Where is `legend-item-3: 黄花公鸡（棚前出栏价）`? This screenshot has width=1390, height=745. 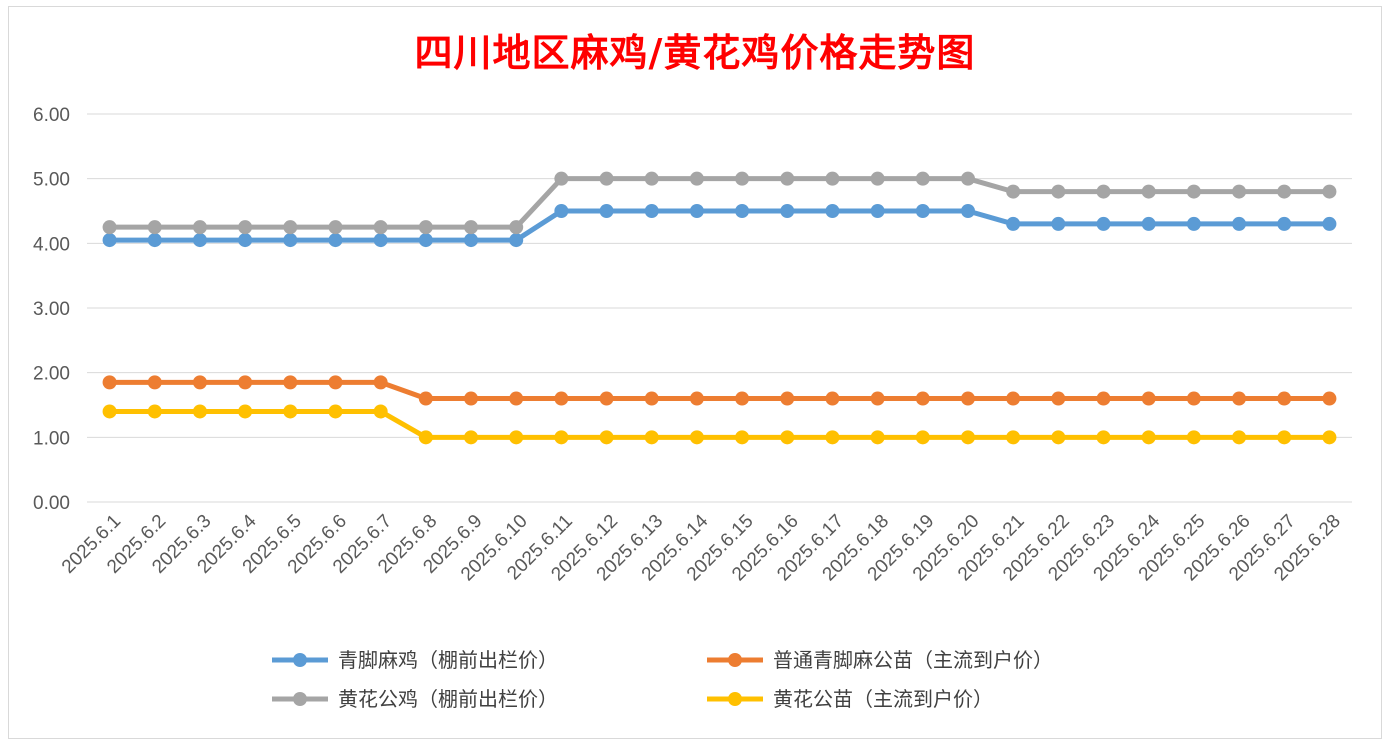 legend-item-3: 黄花公鸡（棚前出栏价） is located at coordinates (415, 699).